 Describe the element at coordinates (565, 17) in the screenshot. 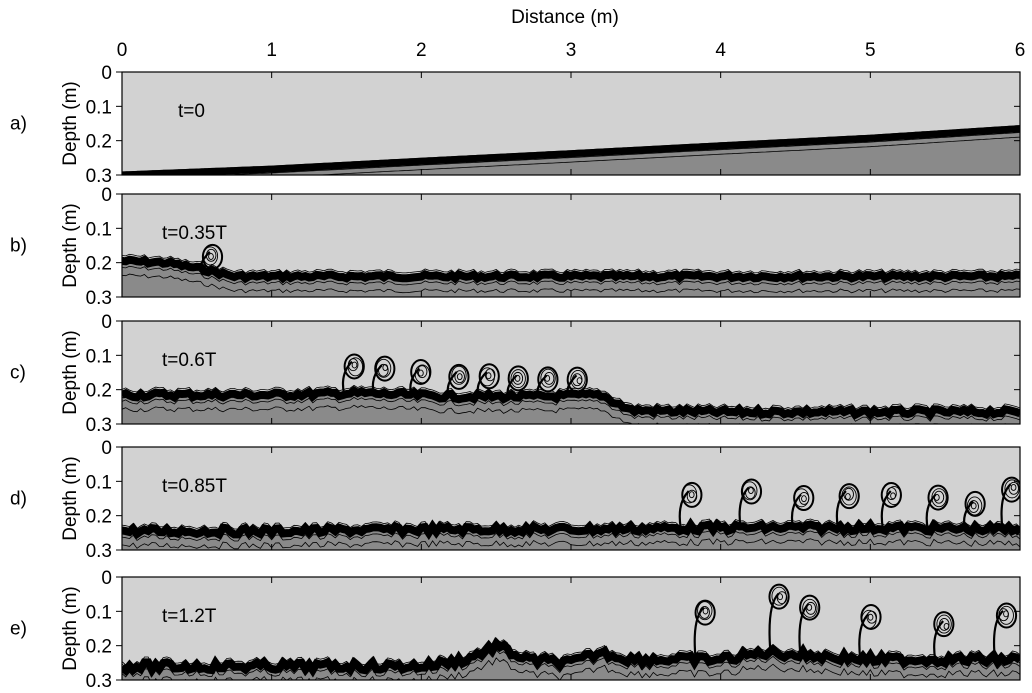

I see `x-axis-title: Distance (m)` at that location.